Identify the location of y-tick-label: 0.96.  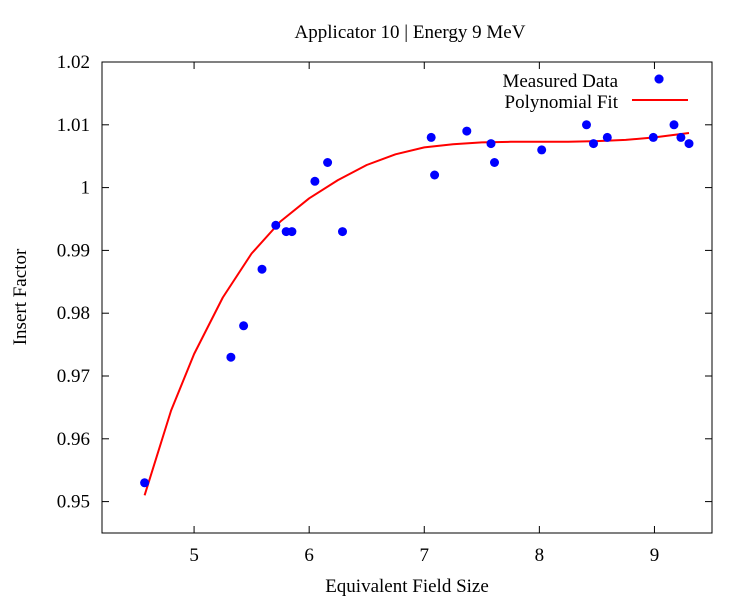
(73, 439).